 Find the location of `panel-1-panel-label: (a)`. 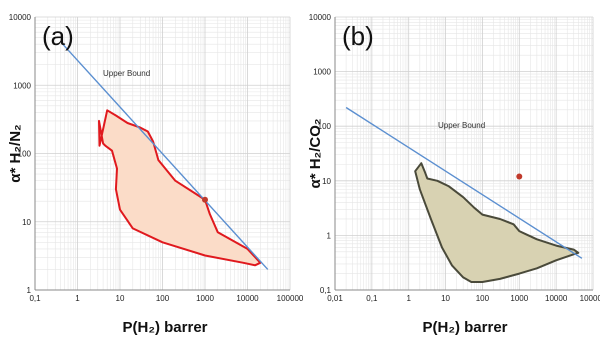

panel-1-panel-label: (a) is located at coordinates (58, 36).